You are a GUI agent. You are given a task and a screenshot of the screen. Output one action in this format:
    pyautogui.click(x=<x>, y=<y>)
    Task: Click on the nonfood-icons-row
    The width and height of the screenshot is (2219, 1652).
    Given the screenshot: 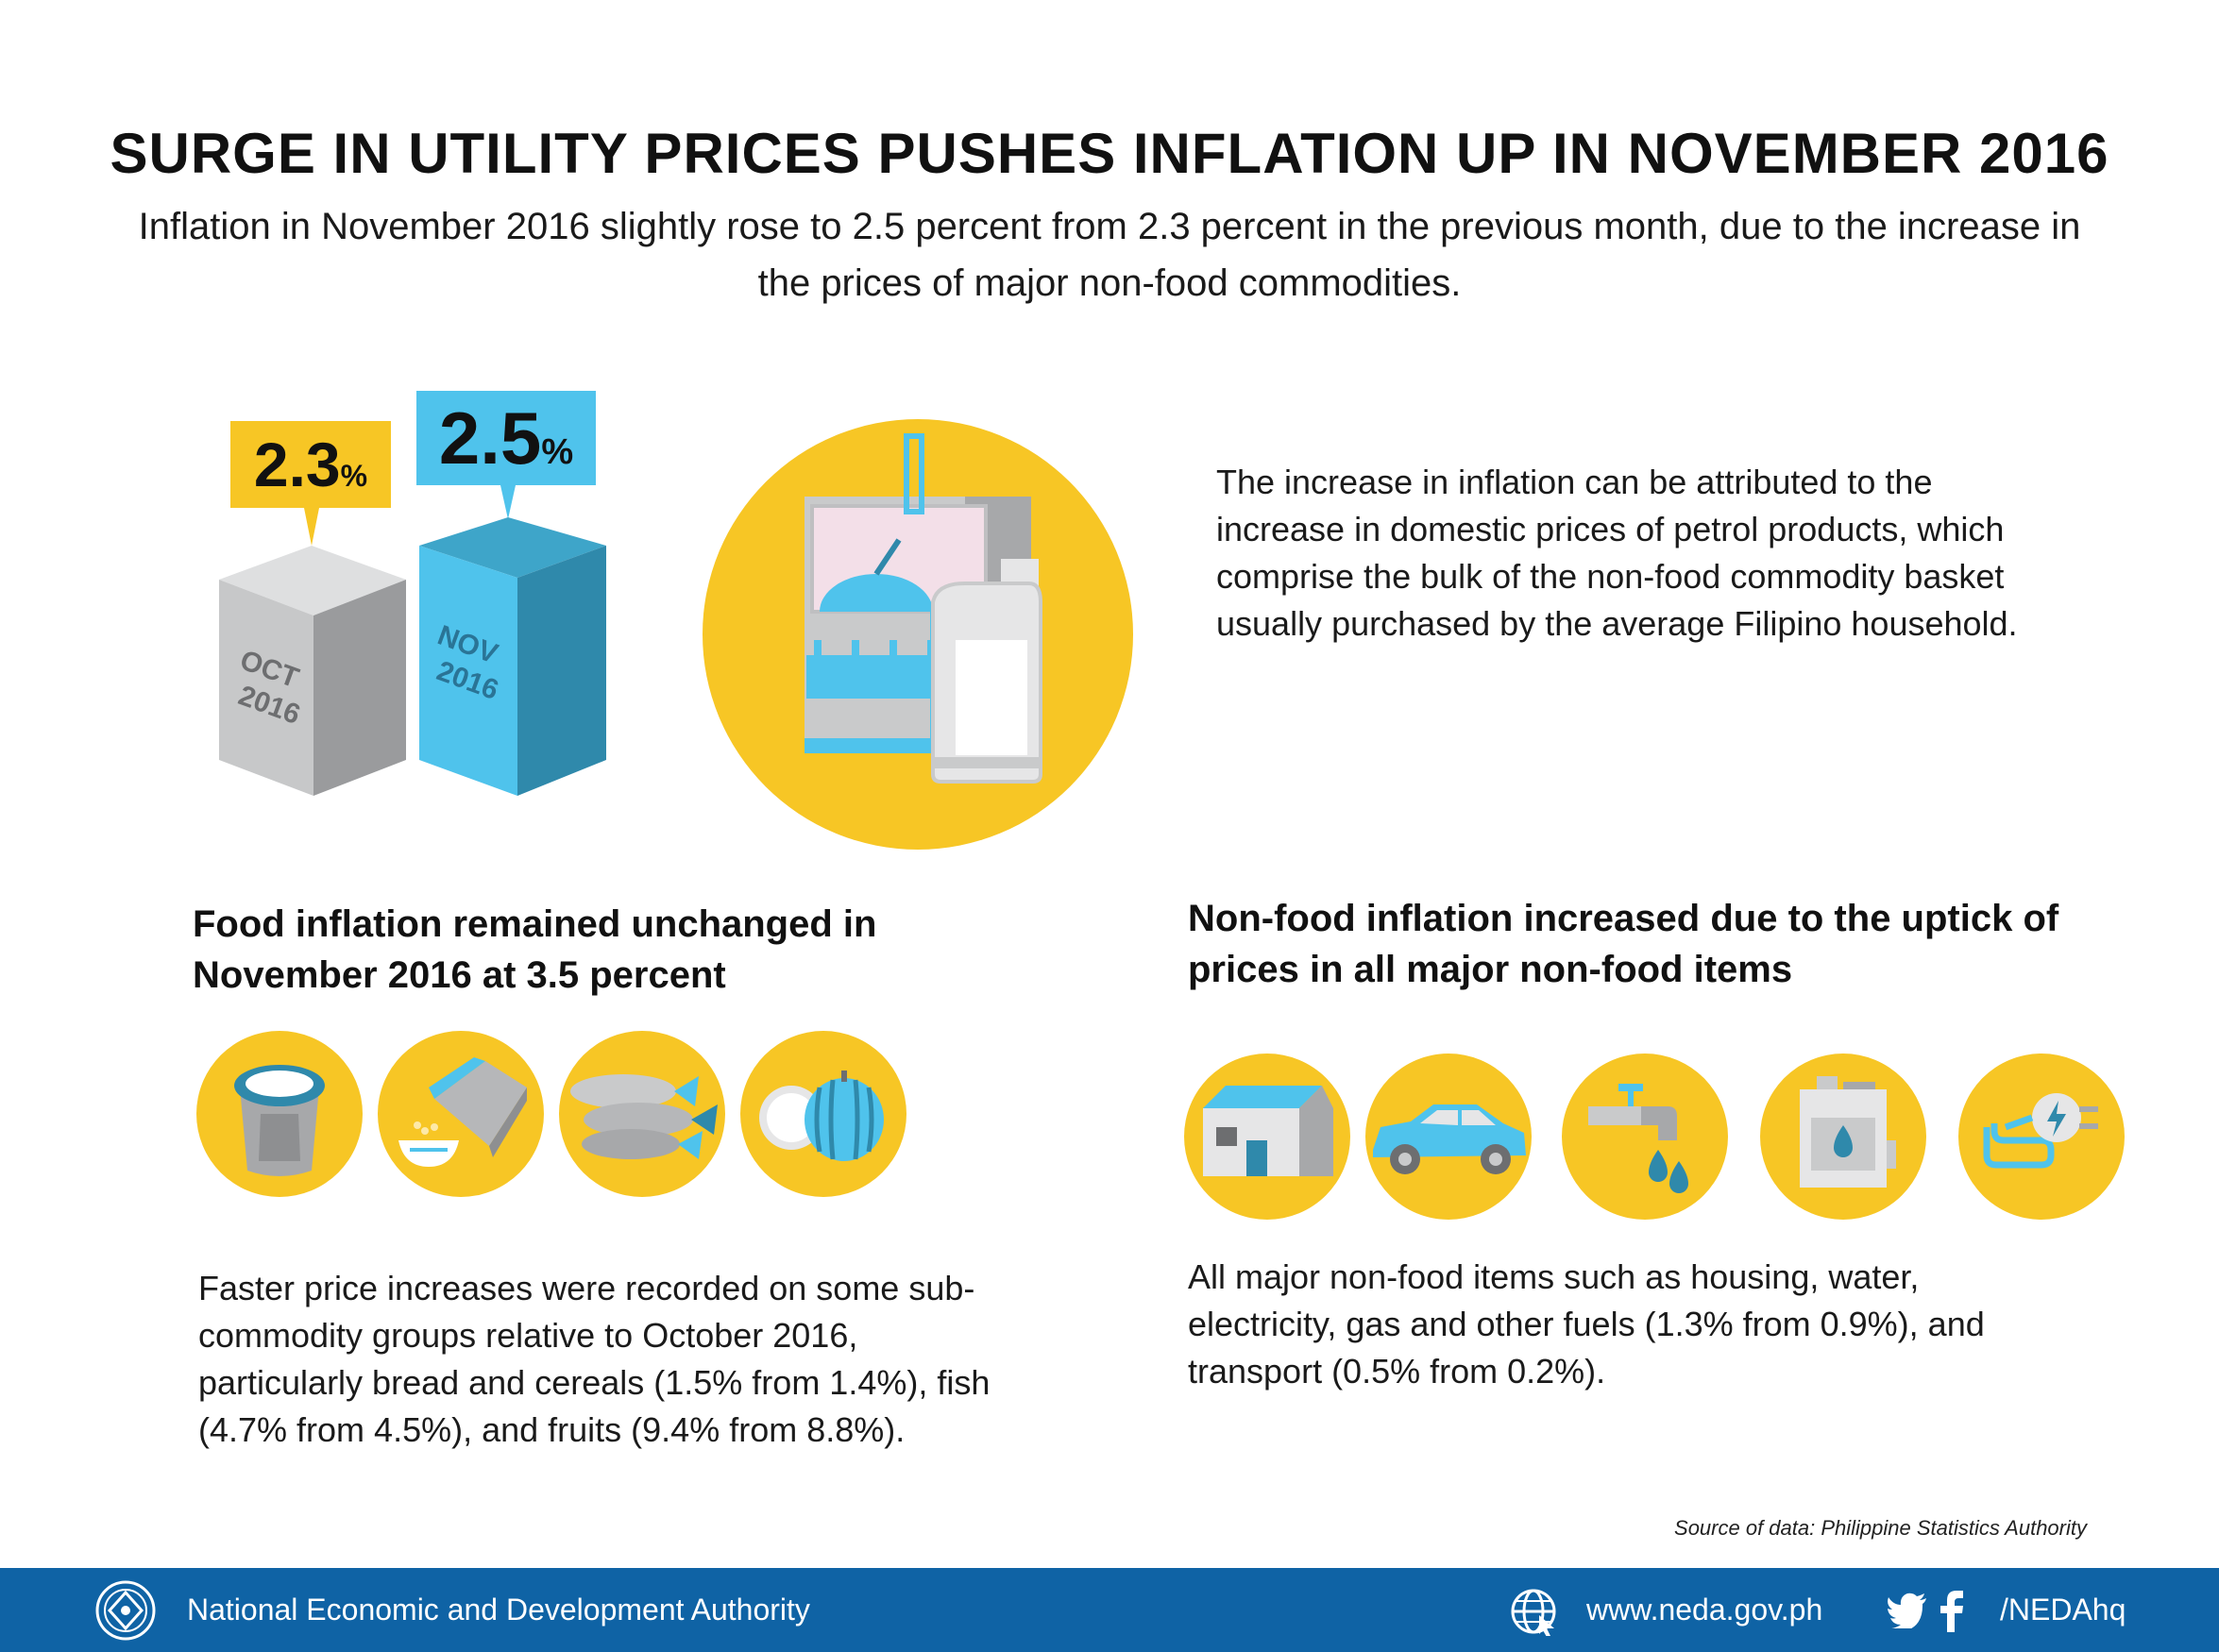 What is the action you would take?
    pyautogui.click(x=1654, y=1137)
    